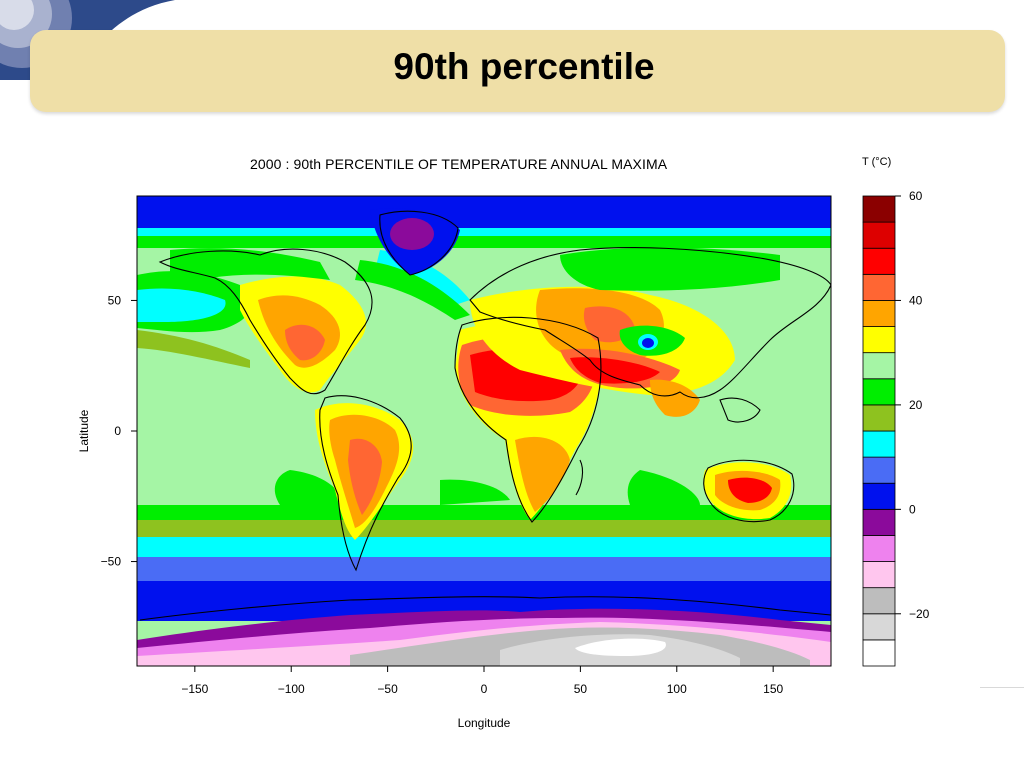 Image resolution: width=1024 pixels, height=768 pixels. What do you see at coordinates (773, 689) in the screenshot?
I see `x-tick-label: 150` at bounding box center [773, 689].